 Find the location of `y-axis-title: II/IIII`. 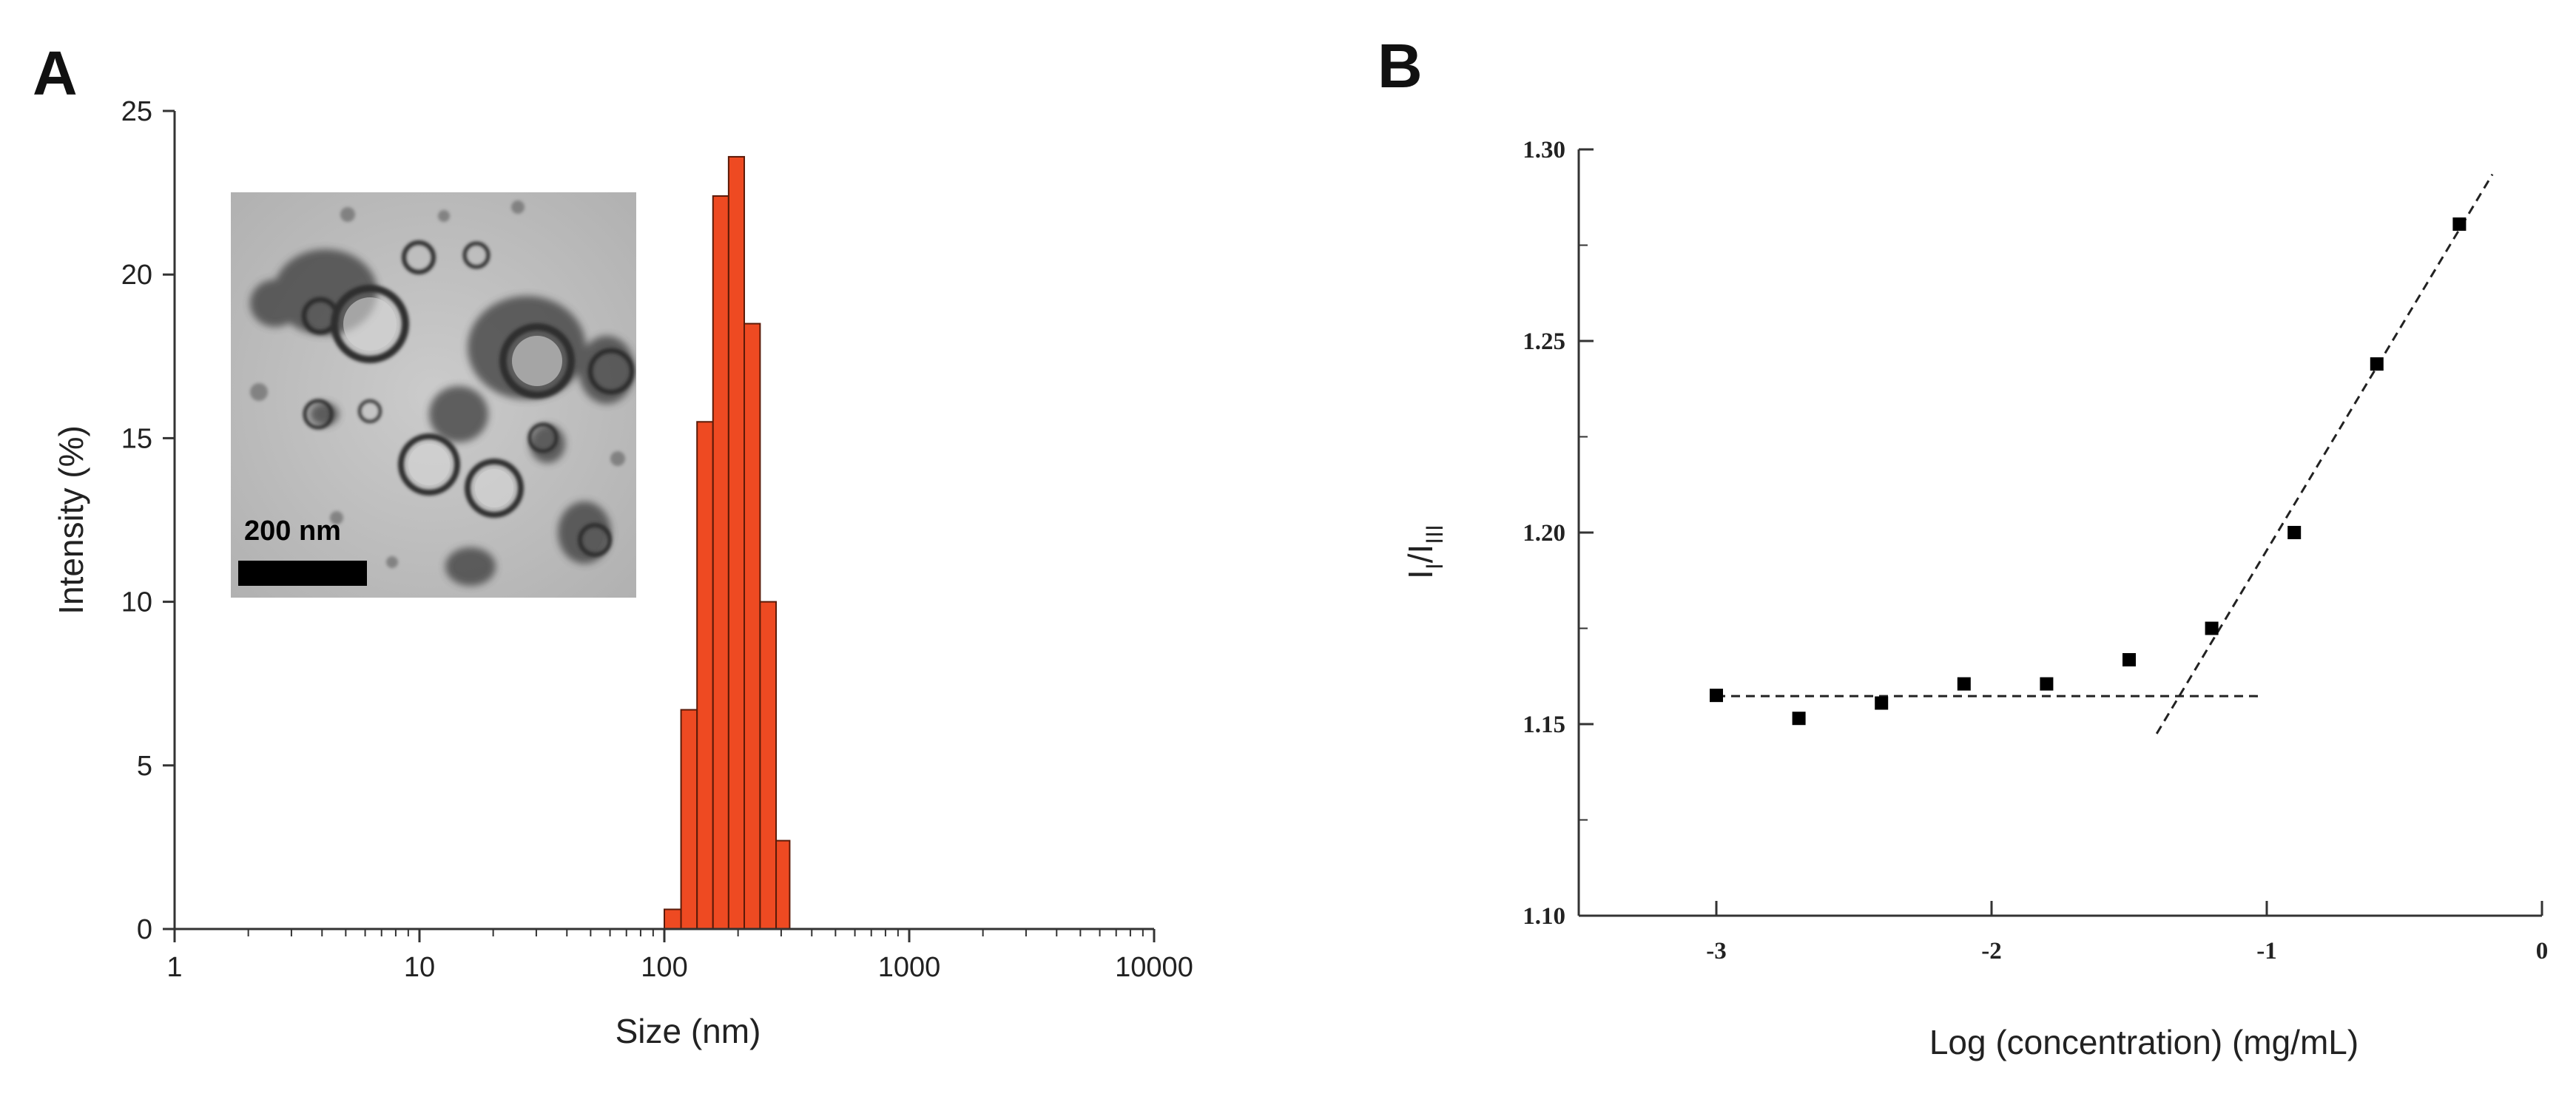

y-axis-title: II/IIII is located at coordinates (1424, 551).